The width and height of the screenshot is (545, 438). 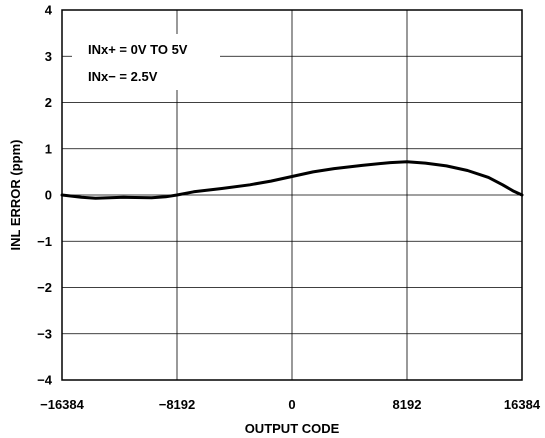 What do you see at coordinates (407, 404) in the screenshot?
I see `x-tick-label: 8192` at bounding box center [407, 404].